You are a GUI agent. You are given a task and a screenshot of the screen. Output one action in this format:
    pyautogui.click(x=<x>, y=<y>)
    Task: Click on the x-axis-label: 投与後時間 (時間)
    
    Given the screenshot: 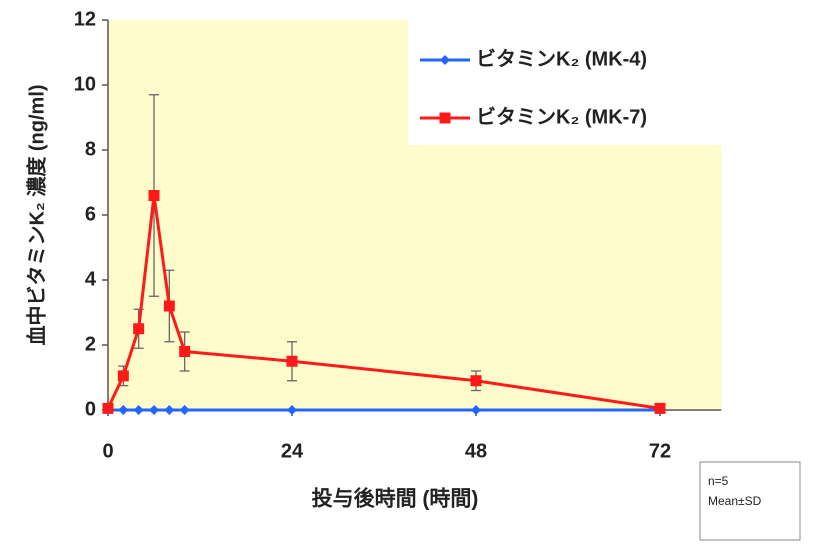 What is the action you would take?
    pyautogui.click(x=395, y=499)
    